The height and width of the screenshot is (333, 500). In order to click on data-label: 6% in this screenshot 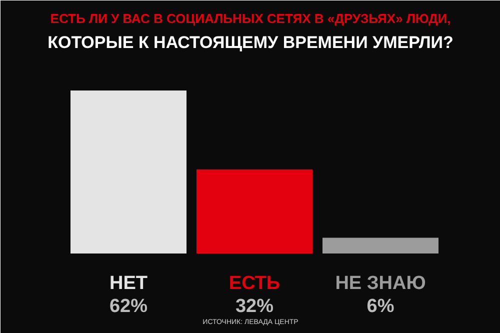, I will do `click(380, 306)`.